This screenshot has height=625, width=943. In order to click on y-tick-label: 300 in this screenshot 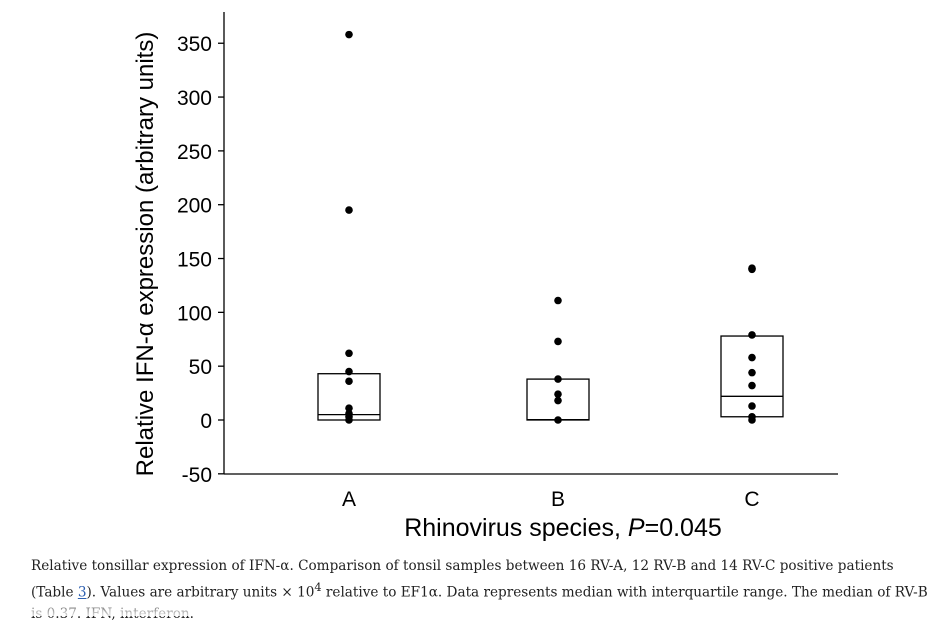, I will do `click(194, 98)`.